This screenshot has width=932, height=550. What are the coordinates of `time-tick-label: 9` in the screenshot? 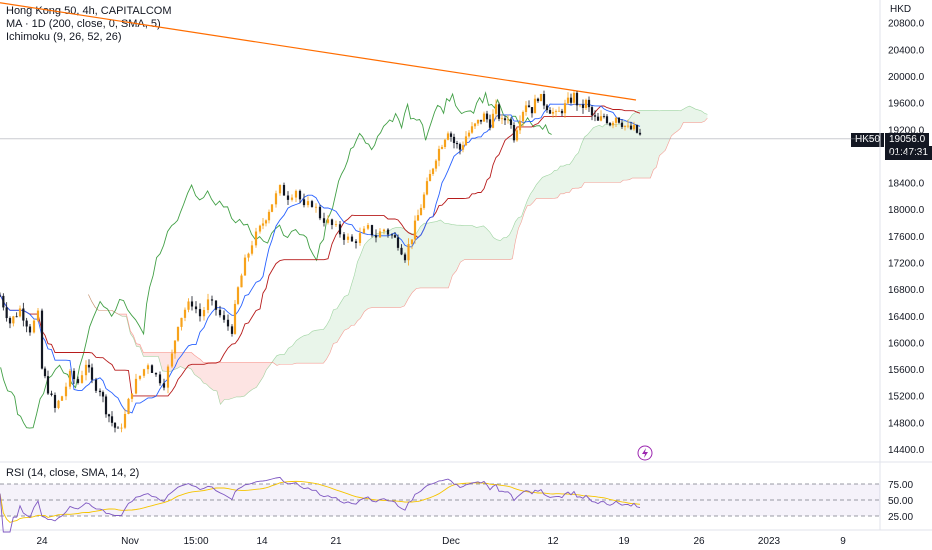 It's located at (843, 541).